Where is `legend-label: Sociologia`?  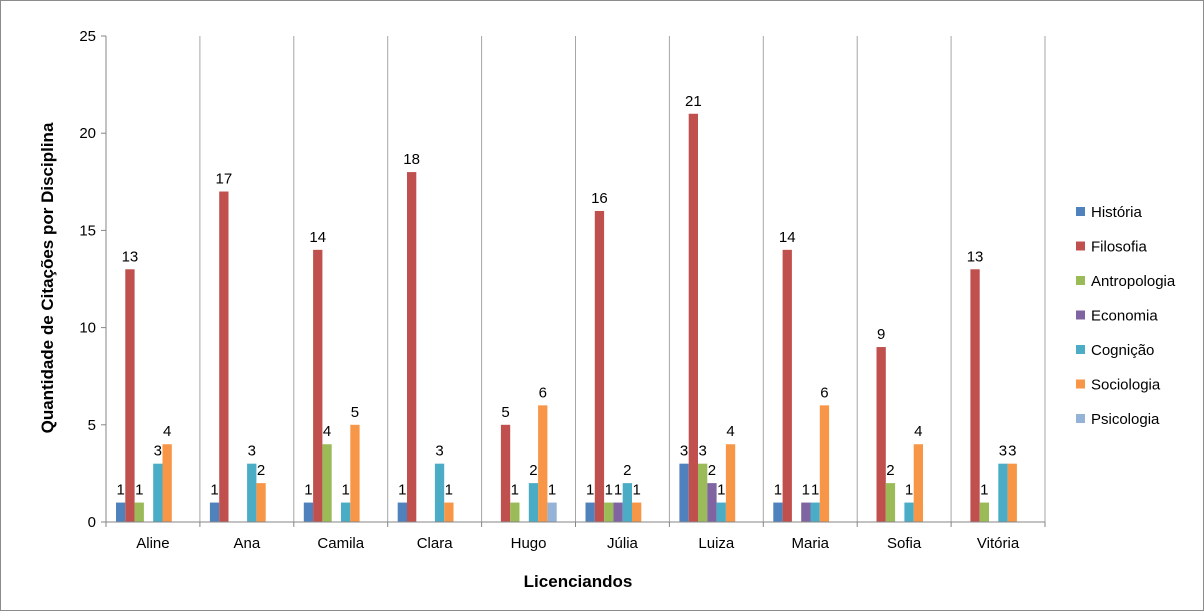
legend-label: Sociologia is located at coordinates (1126, 385).